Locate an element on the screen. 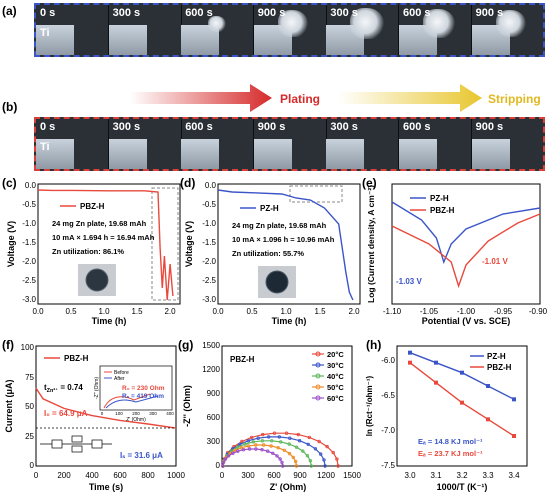 This screenshot has width=553, height=499. d-zoom-box is located at coordinates (316, 194).